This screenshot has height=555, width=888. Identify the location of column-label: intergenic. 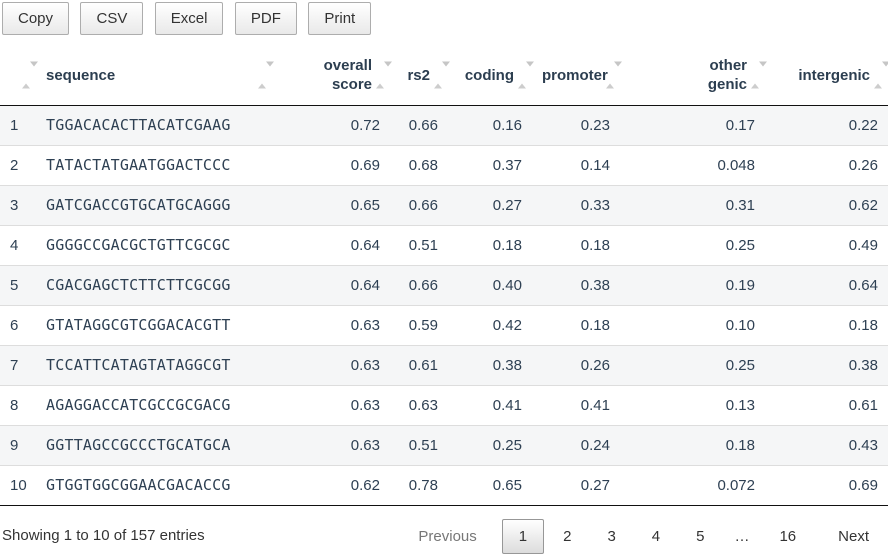
(834, 75).